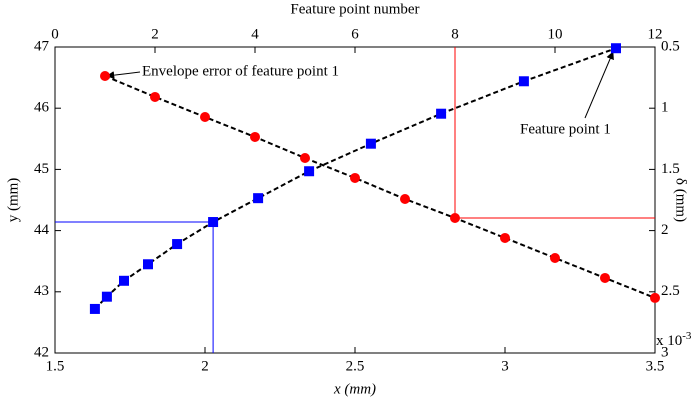 The image size is (700, 401). Describe the element at coordinates (240, 71) in the screenshot. I see `annotation: Envelope error of feature point 1` at that location.